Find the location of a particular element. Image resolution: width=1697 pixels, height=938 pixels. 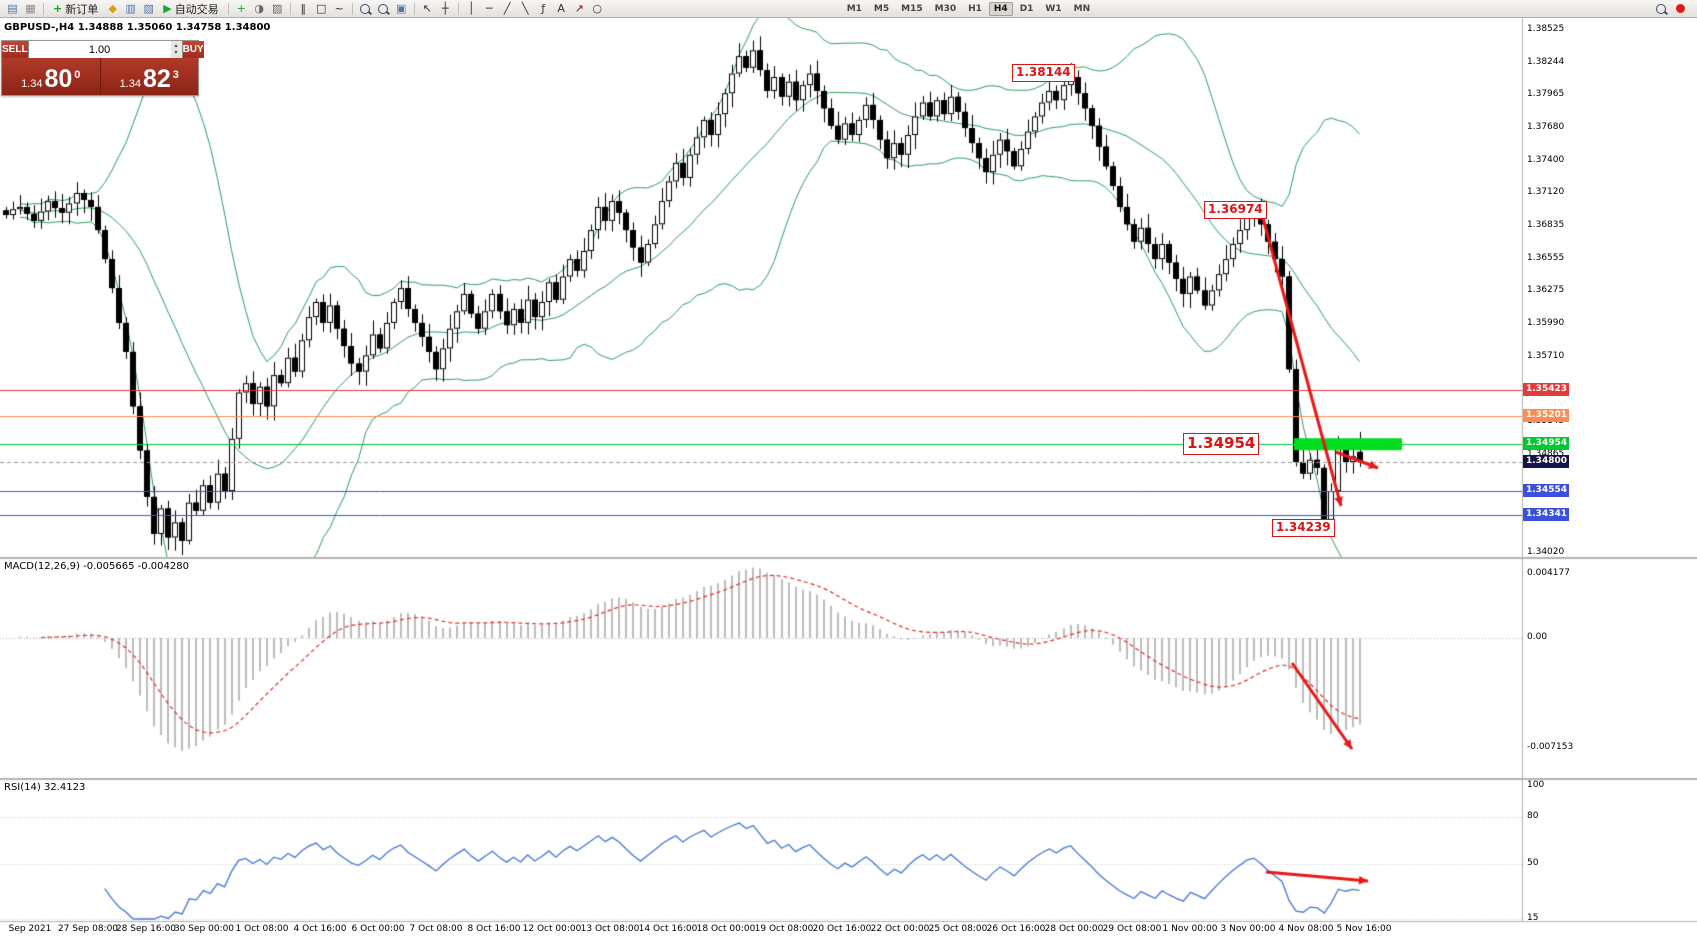

price-axis-highlight: 1.34554 is located at coordinates (1546, 490).